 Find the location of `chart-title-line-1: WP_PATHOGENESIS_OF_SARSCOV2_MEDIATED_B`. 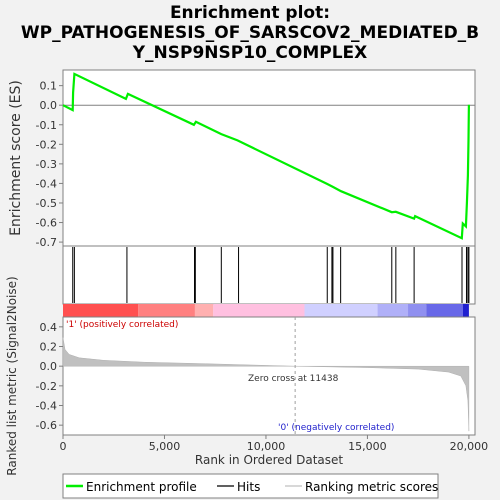

chart-title-line-1: WP_PATHOGENESIS_OF_SARSCOV2_MEDIATED_B is located at coordinates (250, 33).